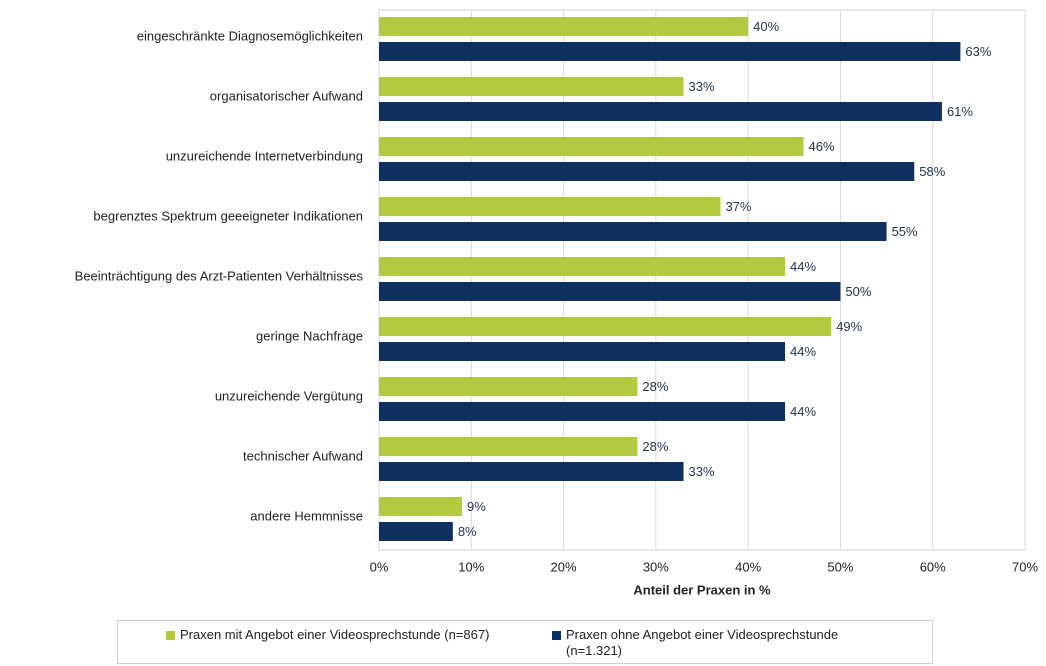 This screenshot has height=666, width=1046. What do you see at coordinates (932, 171) in the screenshot?
I see `value-label: 58%` at bounding box center [932, 171].